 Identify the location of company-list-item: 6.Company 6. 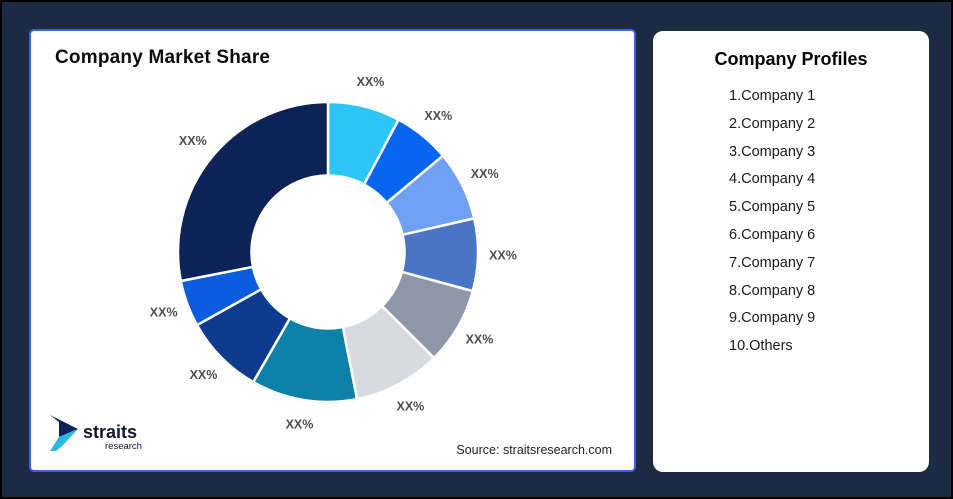
(772, 234).